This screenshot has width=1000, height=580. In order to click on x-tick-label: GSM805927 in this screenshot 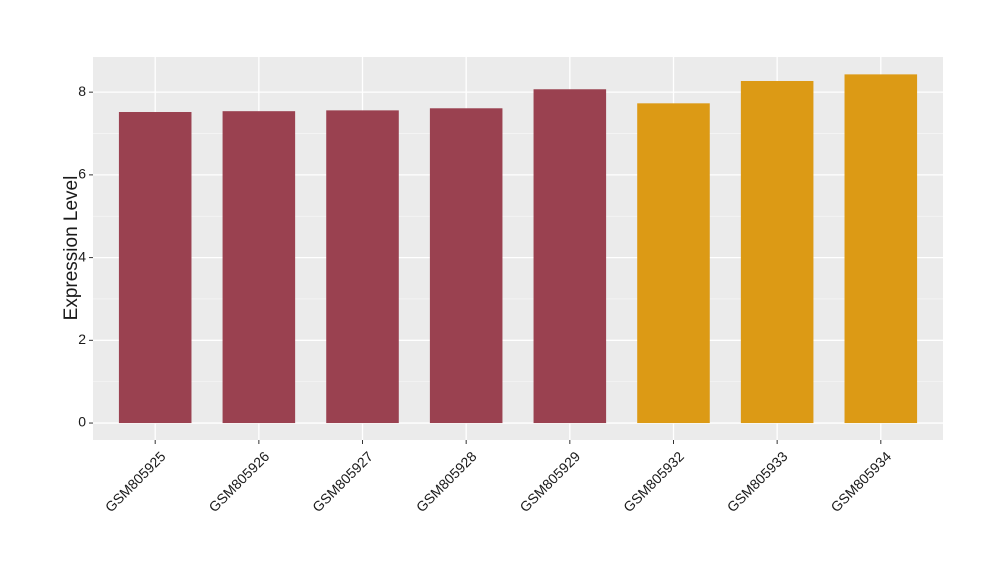, I will do `click(342, 481)`.